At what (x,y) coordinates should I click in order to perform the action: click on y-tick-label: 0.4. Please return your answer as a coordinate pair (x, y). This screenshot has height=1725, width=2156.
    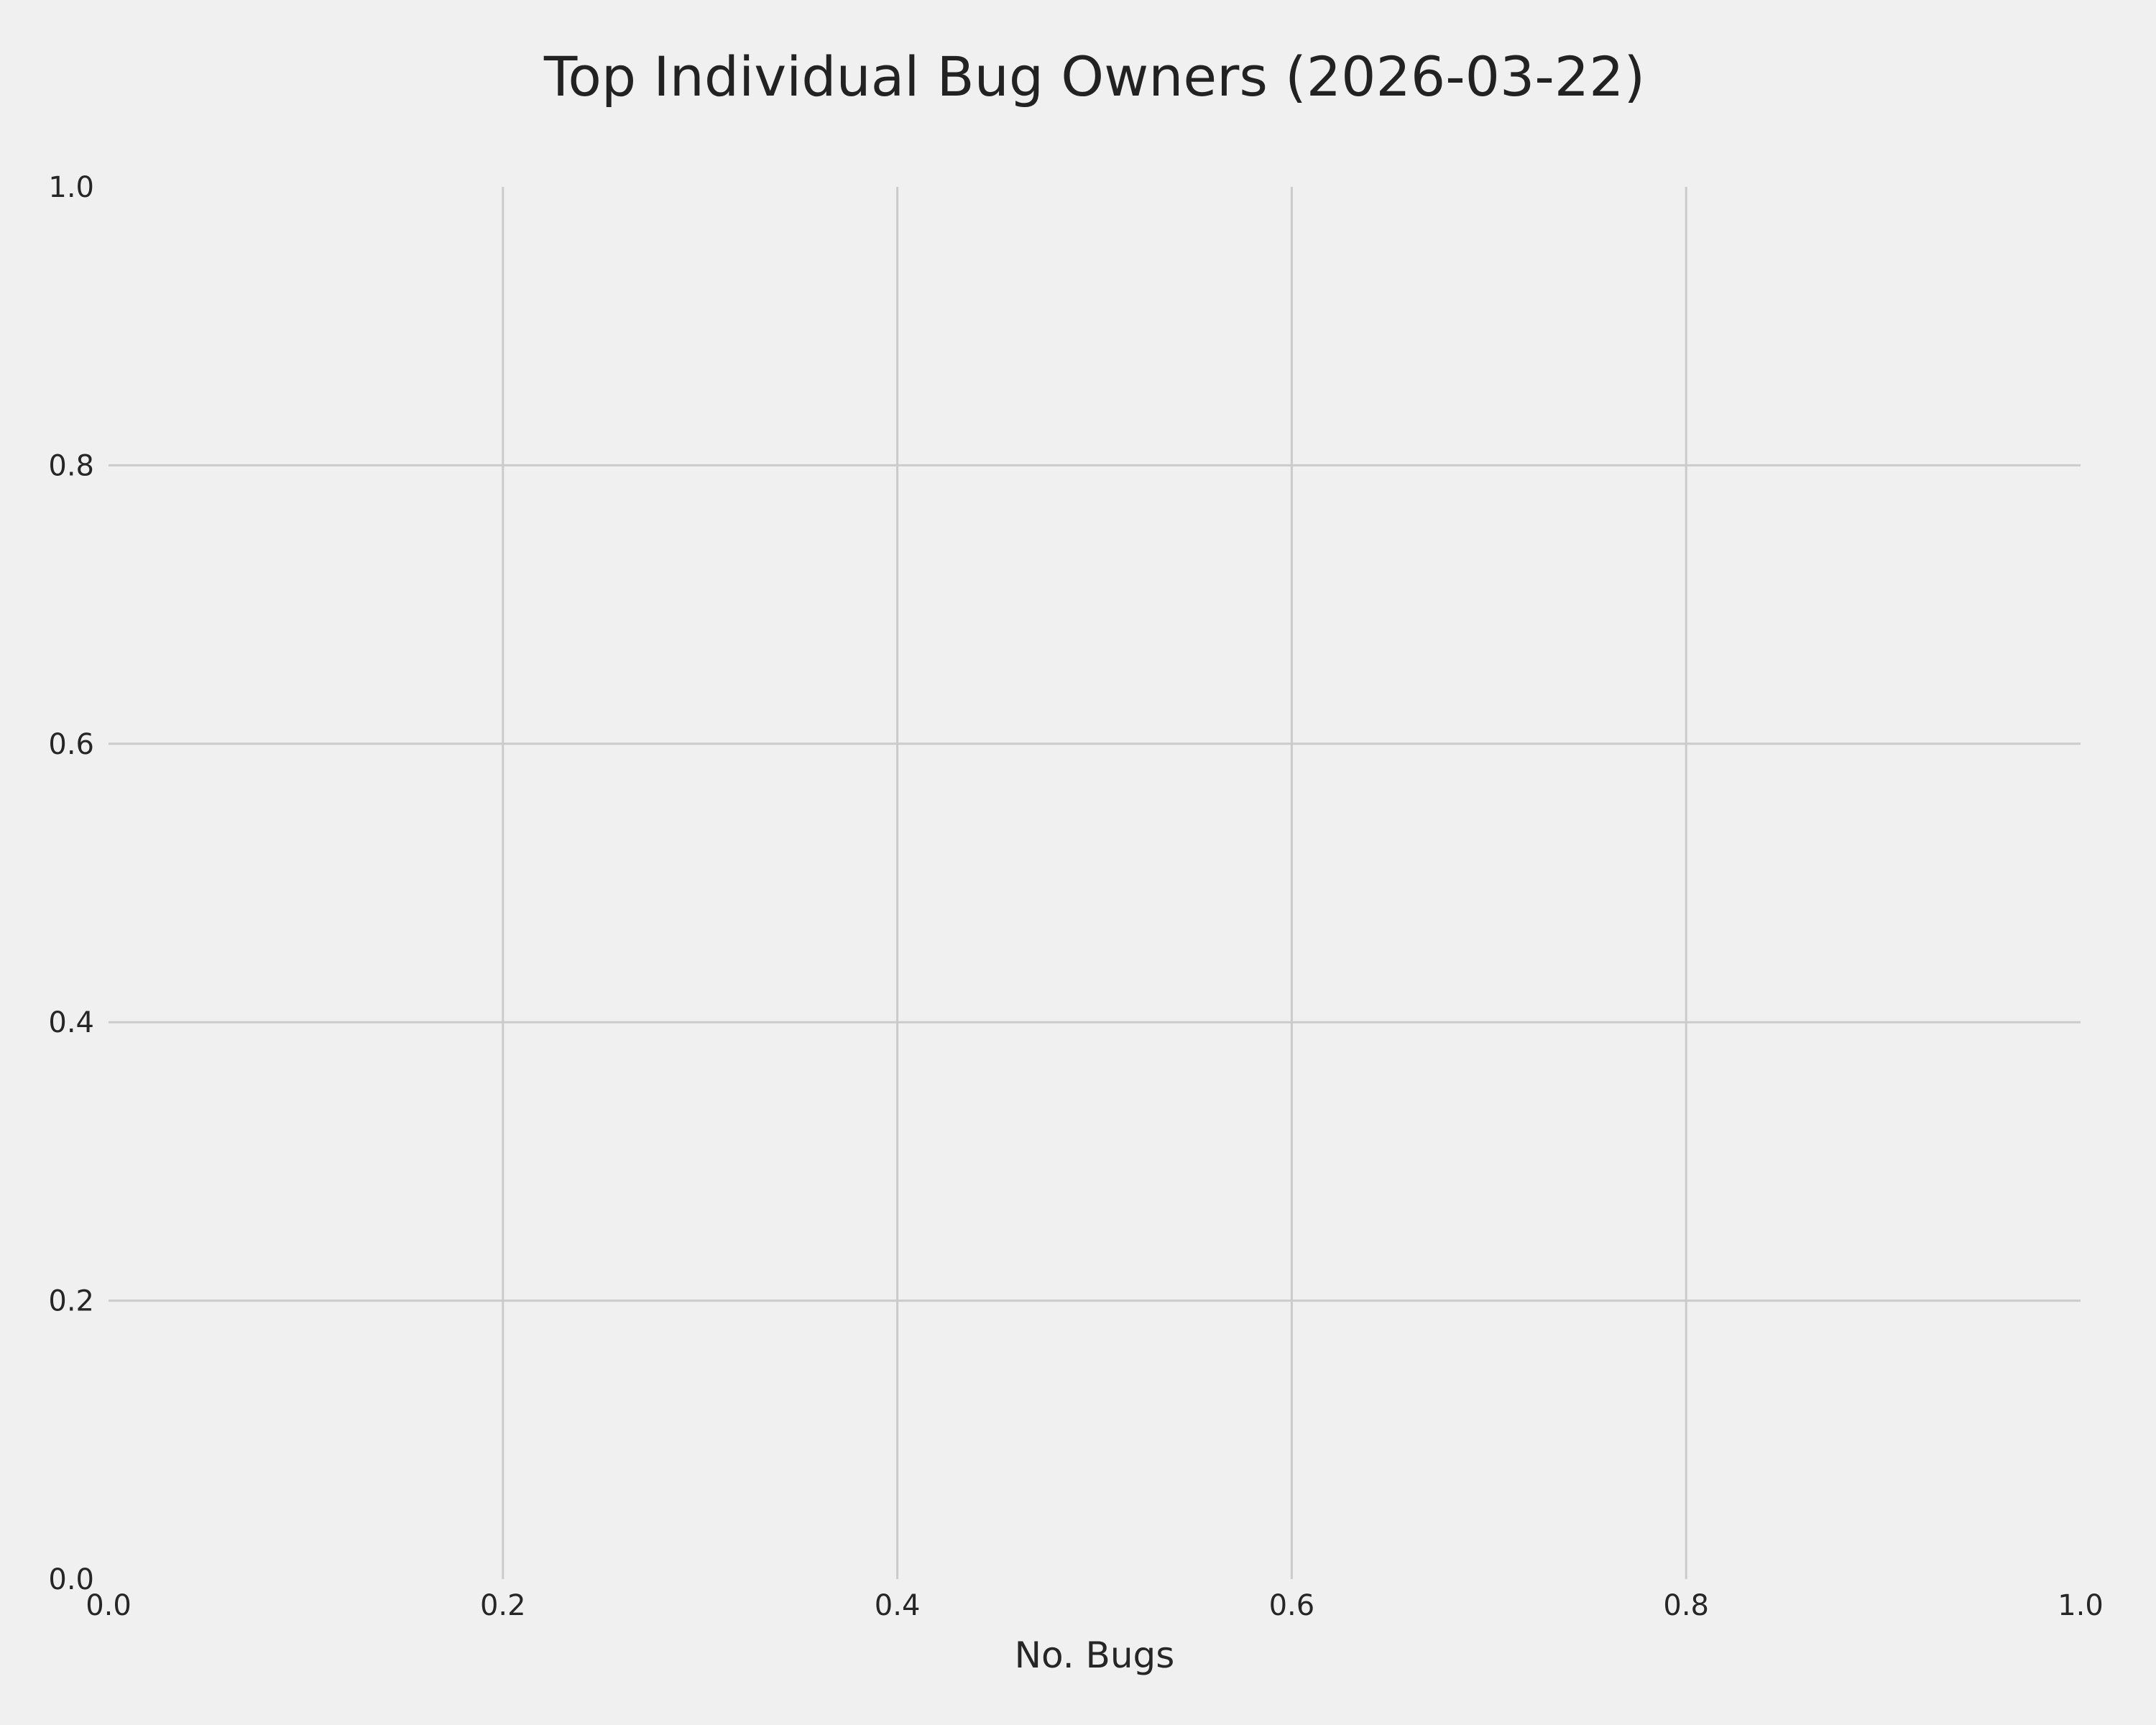
    Looking at the image, I should click on (71, 1022).